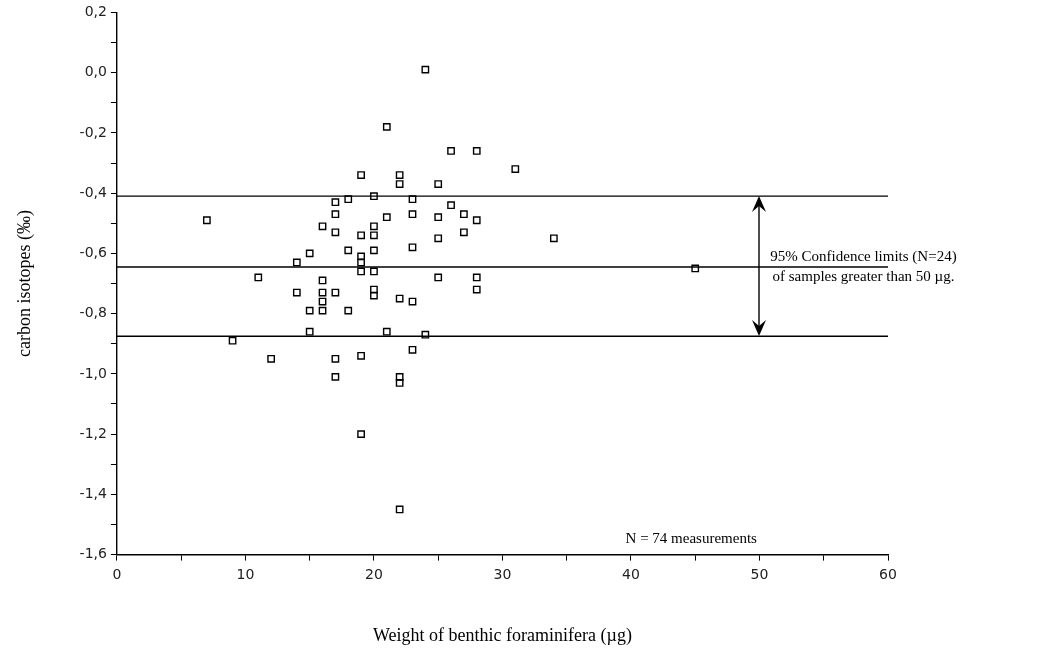 The image size is (1046, 655). I want to click on x-axis-title: Weight of benthic foraminifera (µg), so click(502, 635).